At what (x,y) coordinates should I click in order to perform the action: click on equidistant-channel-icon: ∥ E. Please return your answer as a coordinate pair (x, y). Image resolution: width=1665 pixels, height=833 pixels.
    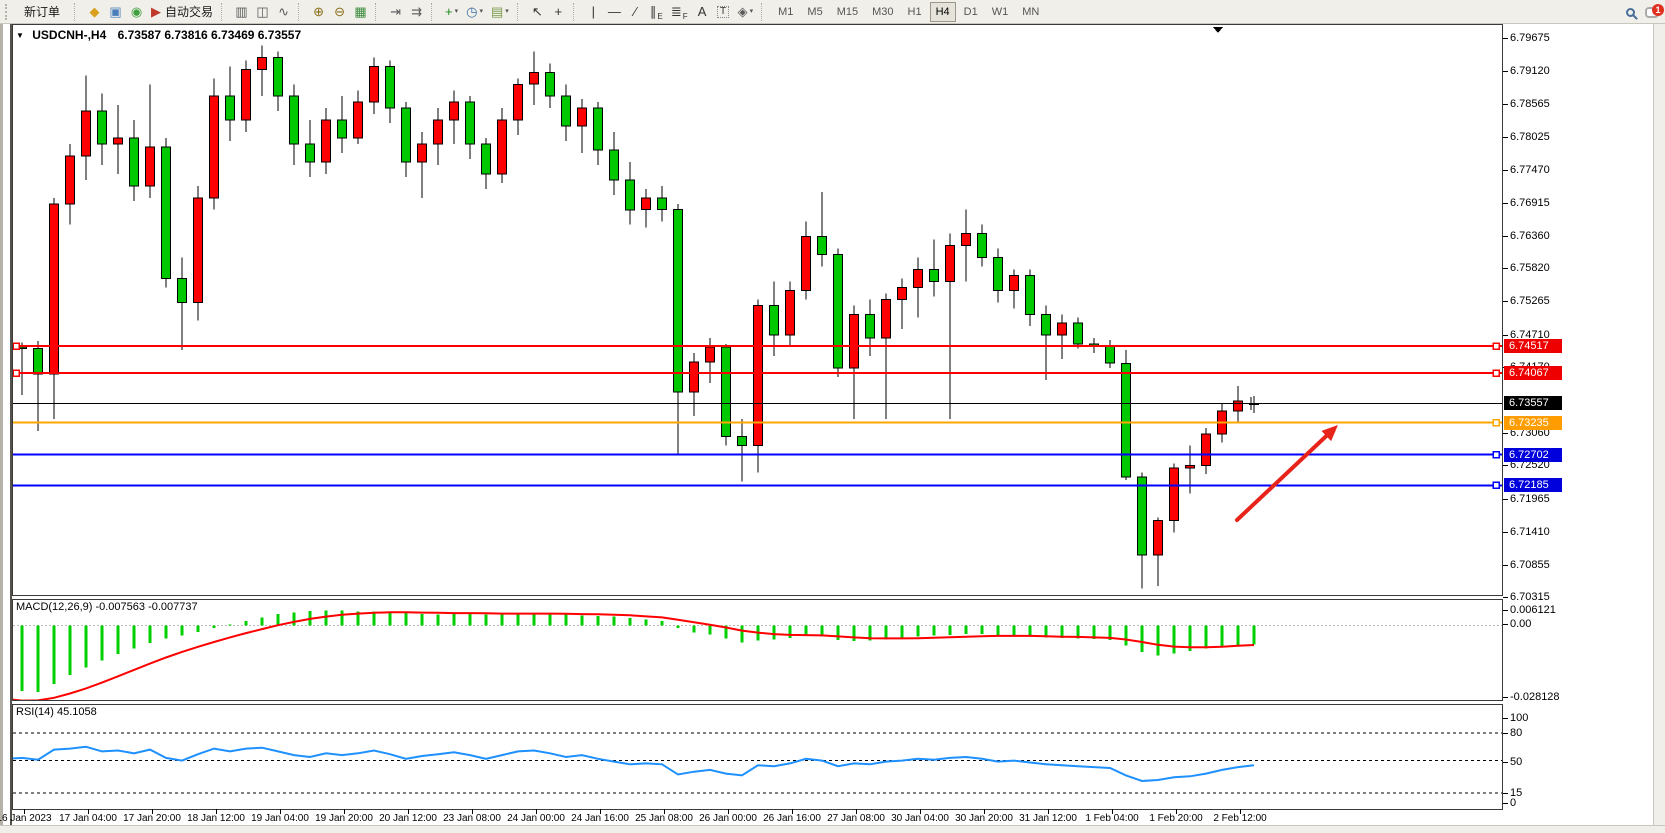
    Looking at the image, I should click on (656, 12).